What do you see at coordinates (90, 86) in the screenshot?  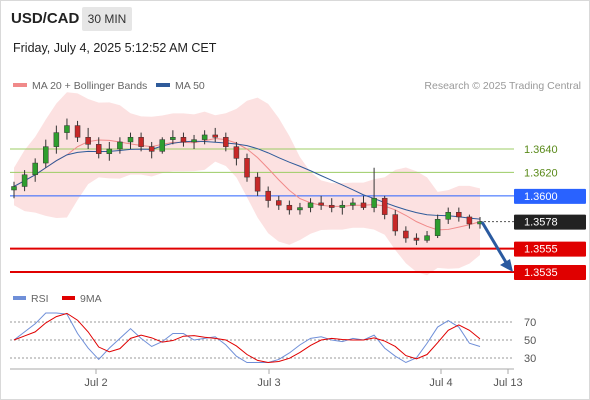 I see `legend-ma20-label: MA 20 + Bollinger Bands` at bounding box center [90, 86].